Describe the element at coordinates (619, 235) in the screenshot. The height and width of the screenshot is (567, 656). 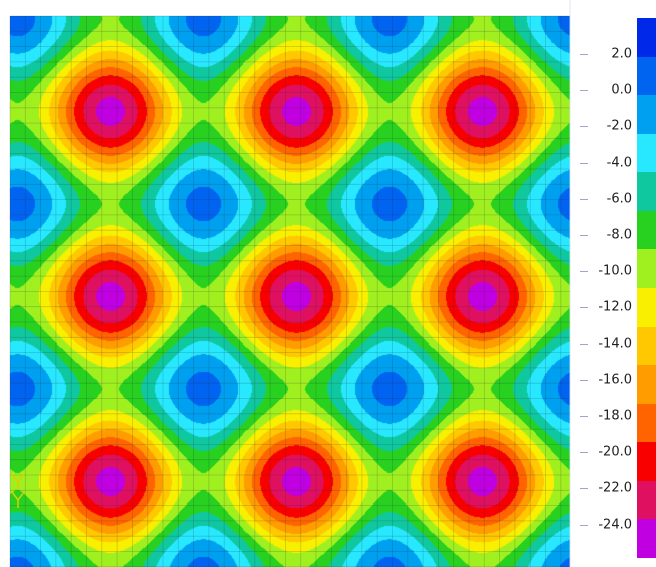
I see `legend-label: -8.0` at that location.